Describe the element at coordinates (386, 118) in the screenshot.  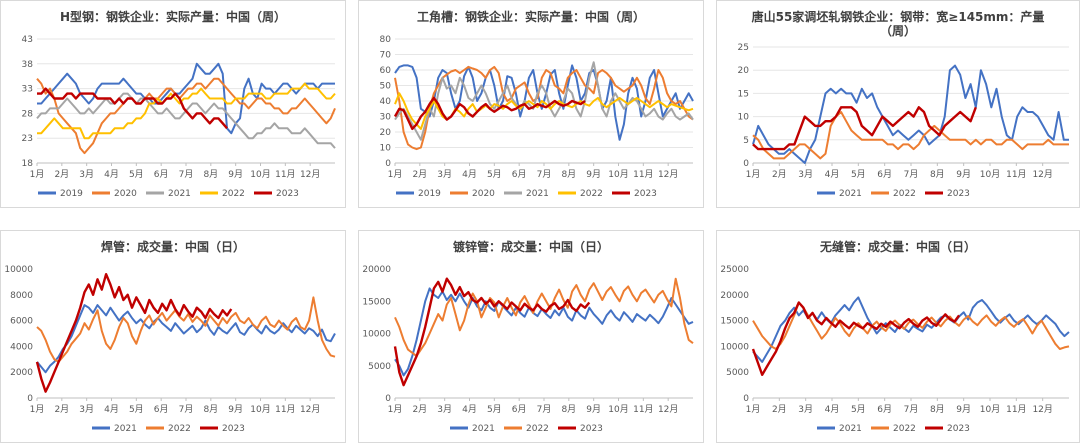
I see `y-tick-label: 30` at that location.